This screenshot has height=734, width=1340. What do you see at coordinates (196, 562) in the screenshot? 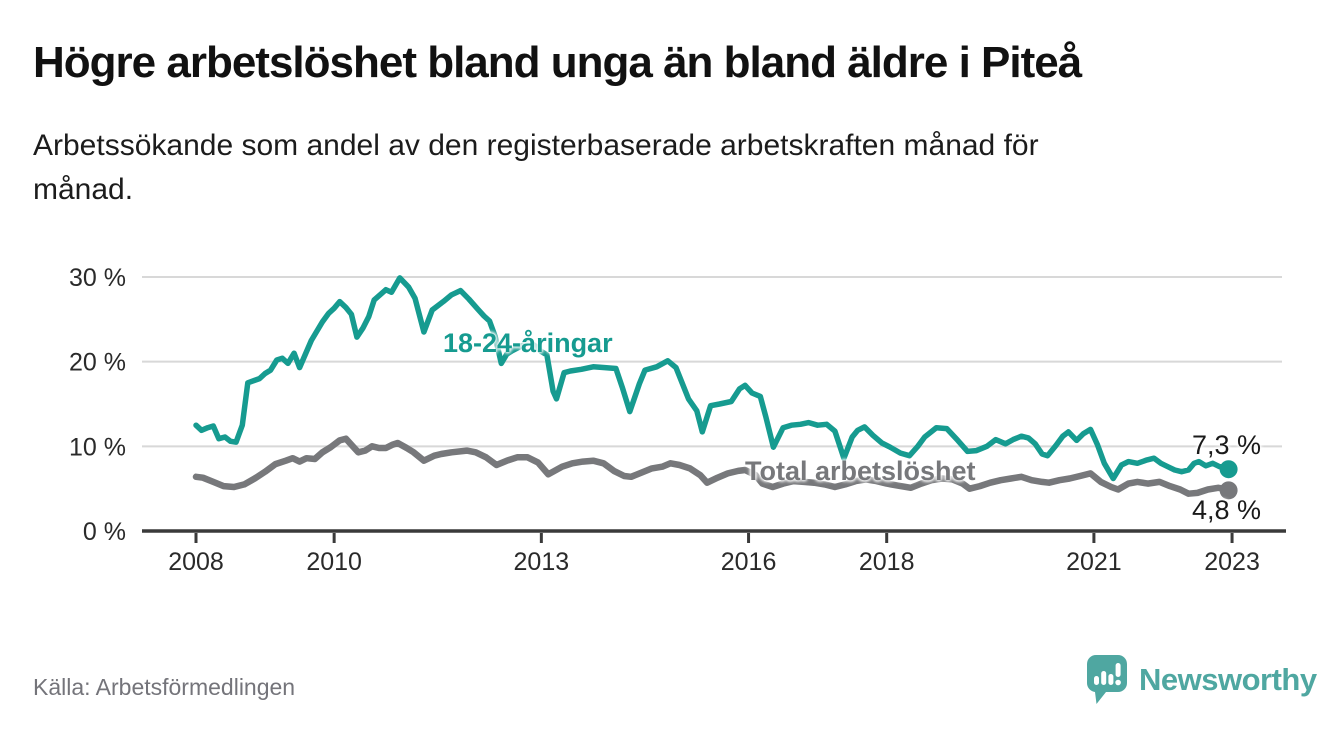
I see `x-tick-label: 2008` at bounding box center [196, 562].